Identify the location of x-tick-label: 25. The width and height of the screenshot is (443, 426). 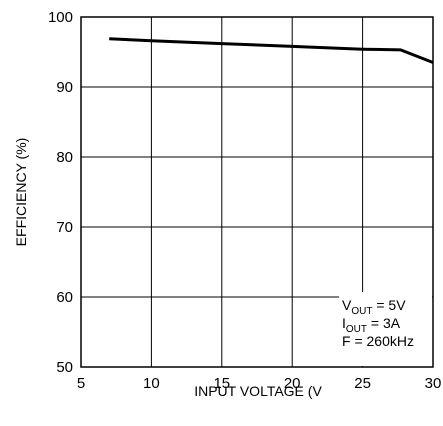
(362, 383).